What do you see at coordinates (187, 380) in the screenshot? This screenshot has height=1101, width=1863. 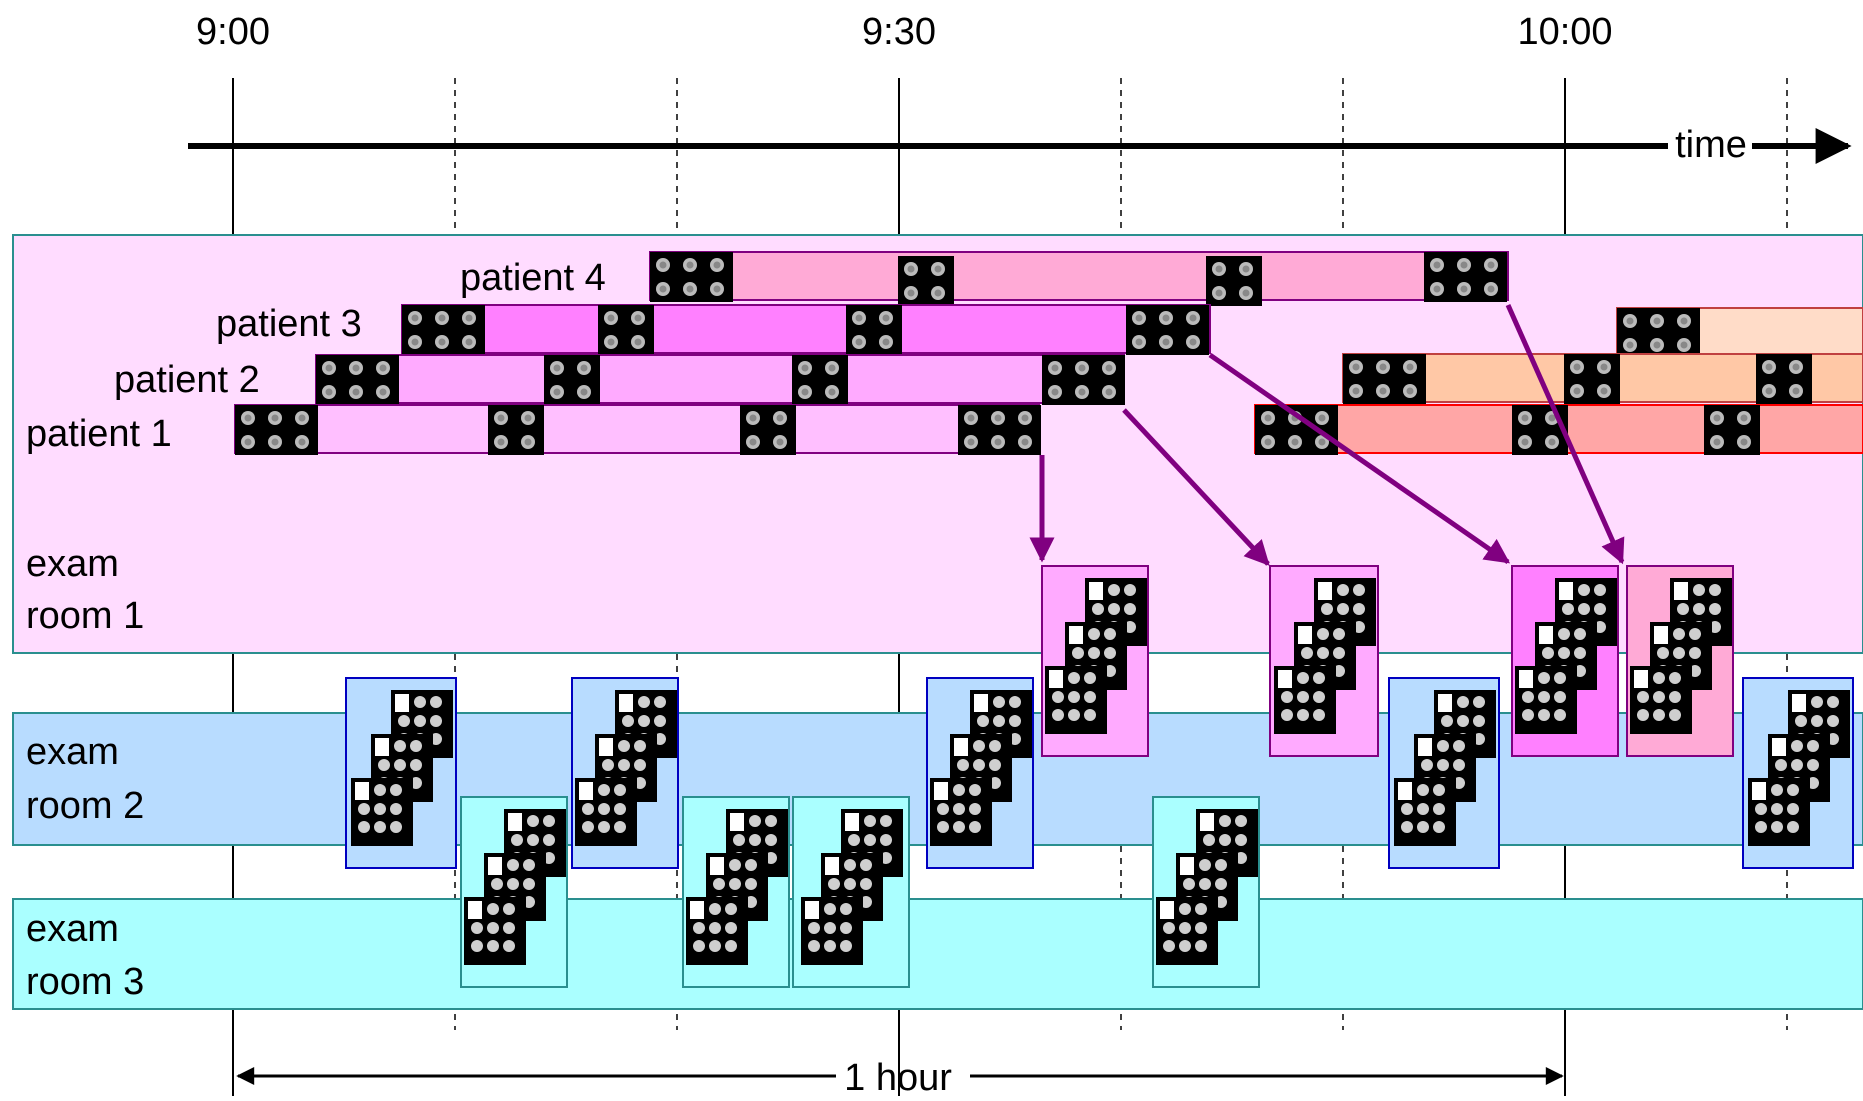 I see `patient-2-label: patient 2` at bounding box center [187, 380].